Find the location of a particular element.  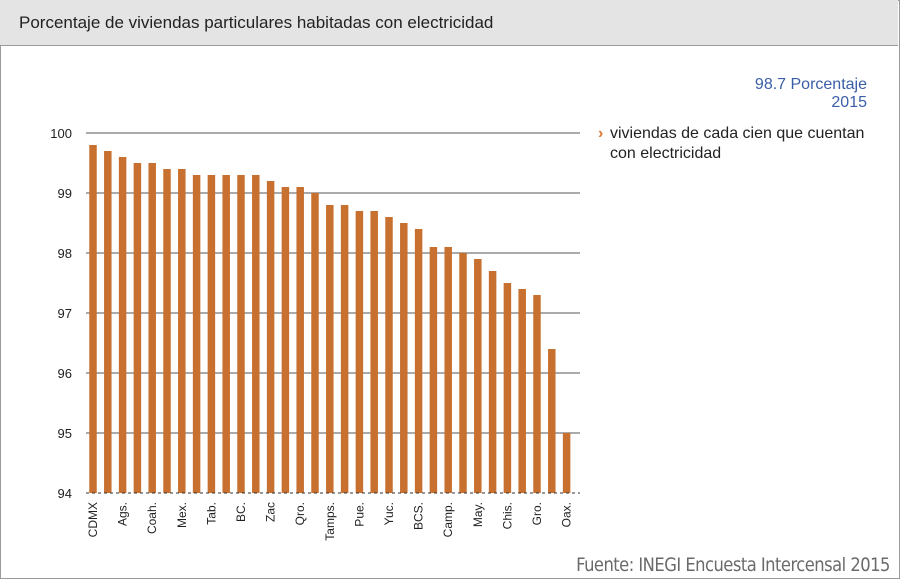

x-tick-label: May. is located at coordinates (478, 514).